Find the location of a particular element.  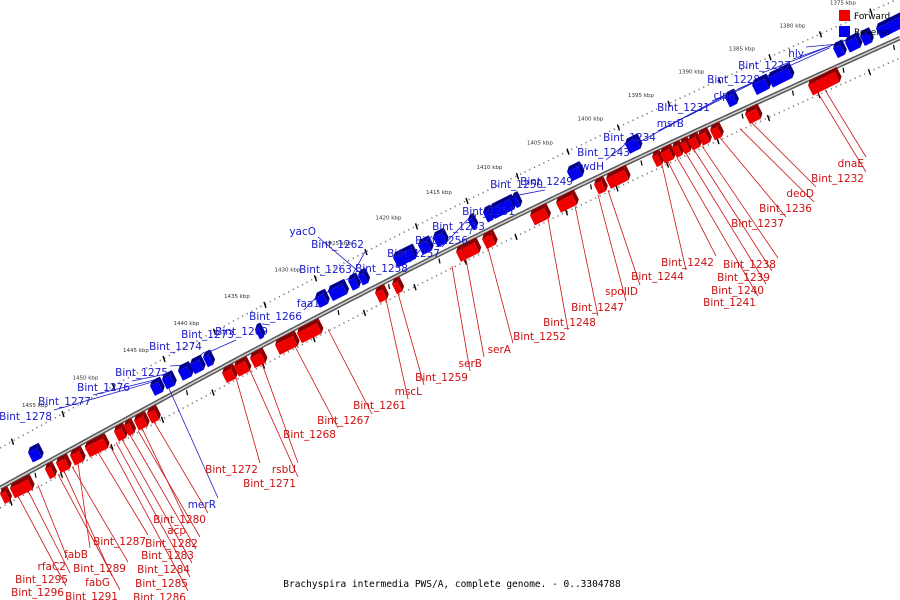

gene-label-merr: merR is located at coordinates (202, 505).